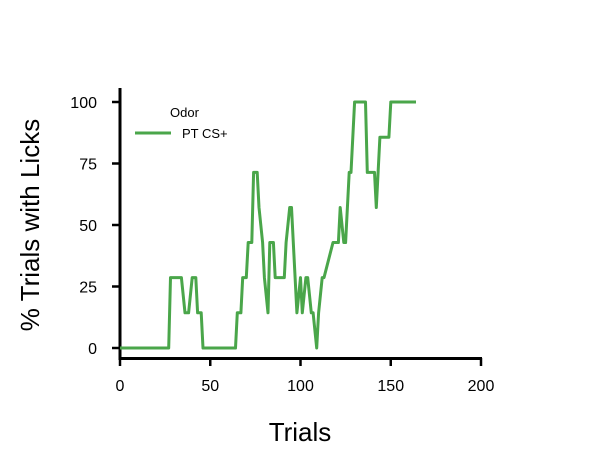  What do you see at coordinates (205, 133) in the screenshot?
I see `legend-label: PT CS+` at bounding box center [205, 133].